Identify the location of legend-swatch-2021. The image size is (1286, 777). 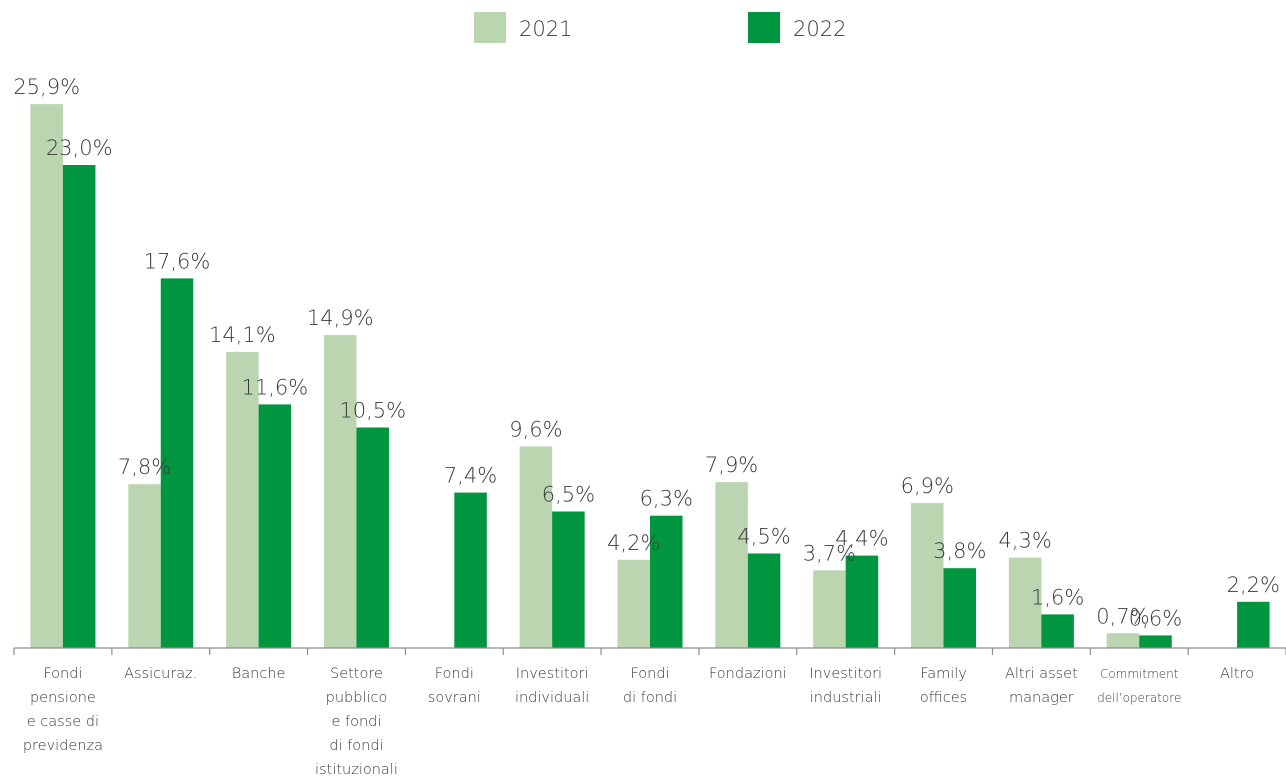
(490, 27).